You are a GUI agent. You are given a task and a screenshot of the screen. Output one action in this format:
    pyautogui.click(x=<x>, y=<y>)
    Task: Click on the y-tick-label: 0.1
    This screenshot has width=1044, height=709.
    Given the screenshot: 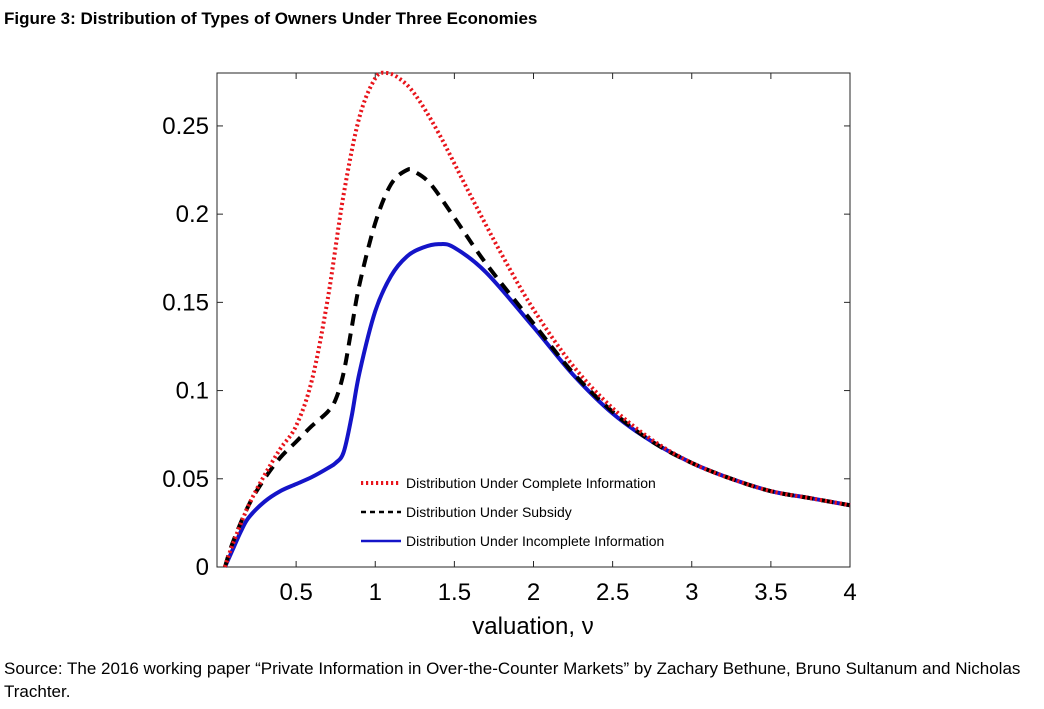 What is the action you would take?
    pyautogui.click(x=192, y=391)
    